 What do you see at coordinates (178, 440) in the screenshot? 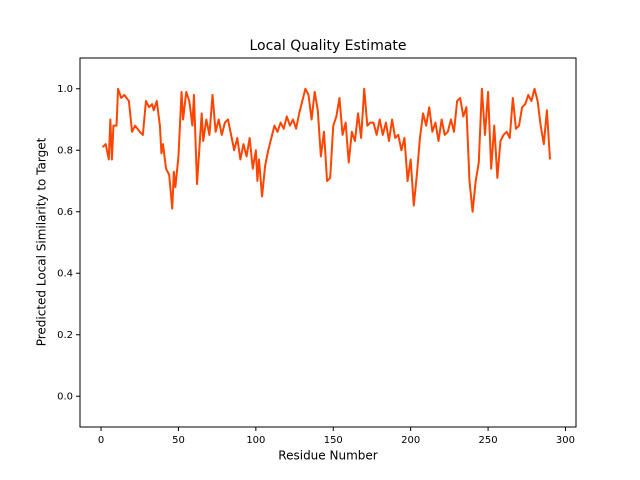
I see `x-tick-label: 50` at bounding box center [178, 440].